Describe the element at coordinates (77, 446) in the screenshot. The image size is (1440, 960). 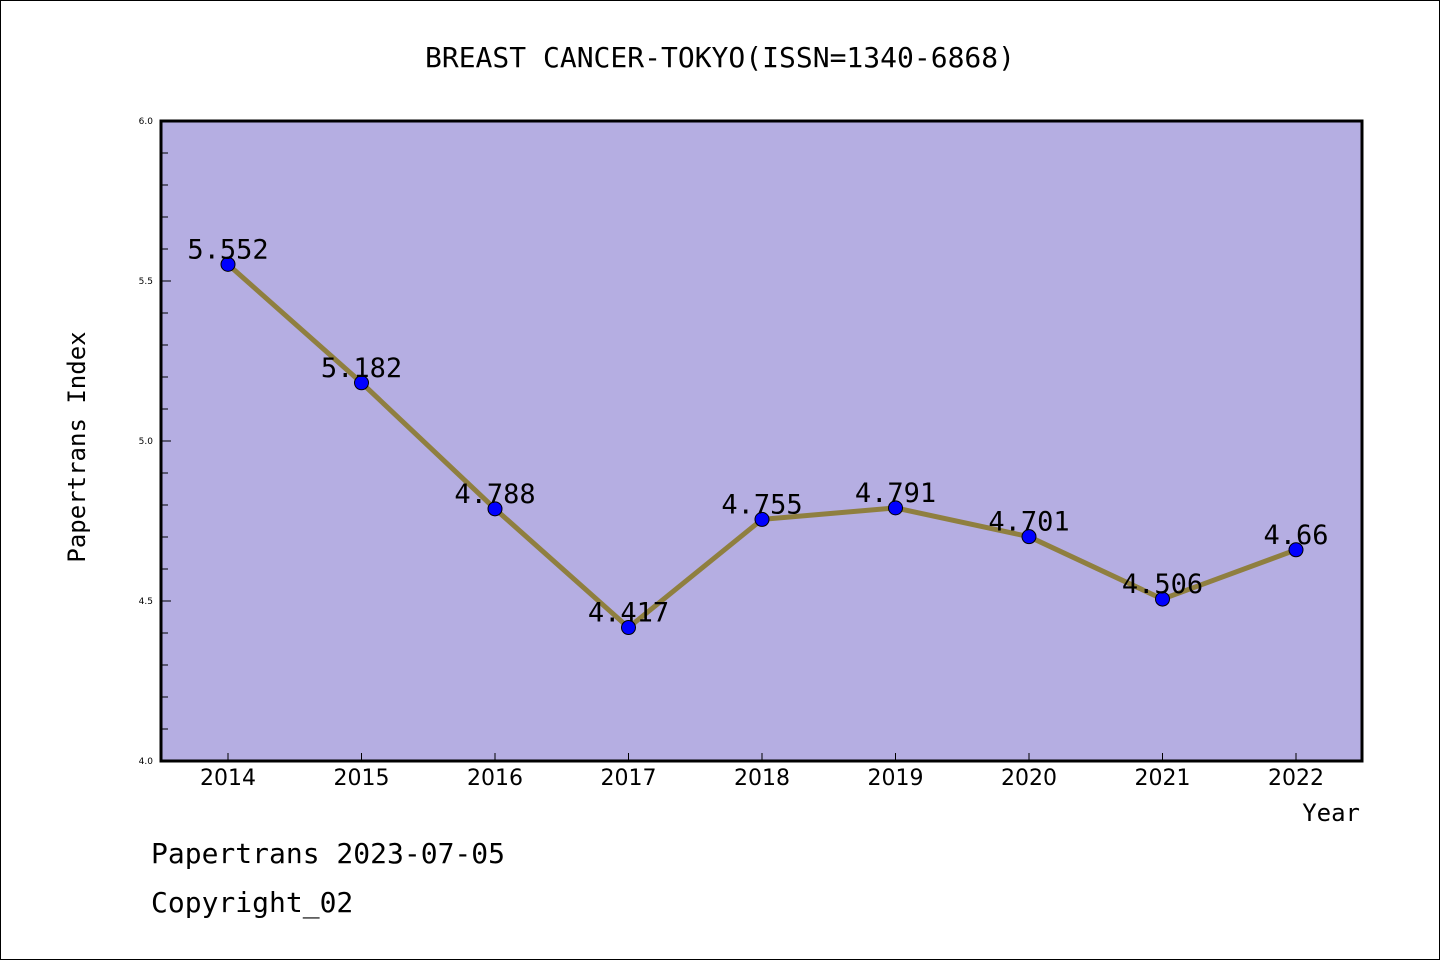
I see `y-axis-label: Papertrans Index` at that location.